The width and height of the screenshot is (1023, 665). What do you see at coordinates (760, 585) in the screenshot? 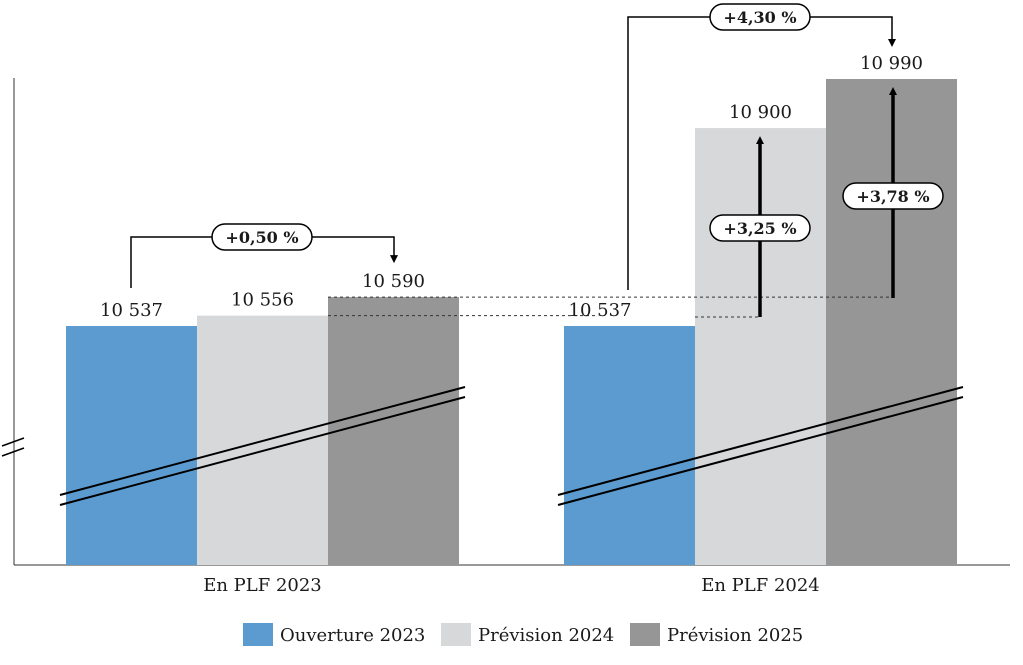
I see `x-tick-label: En PLF 2024` at bounding box center [760, 585].